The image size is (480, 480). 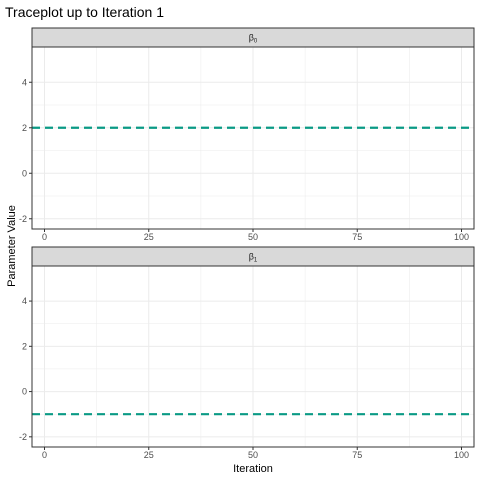 I want to click on facet-strip-label: β0, so click(x=253, y=39).